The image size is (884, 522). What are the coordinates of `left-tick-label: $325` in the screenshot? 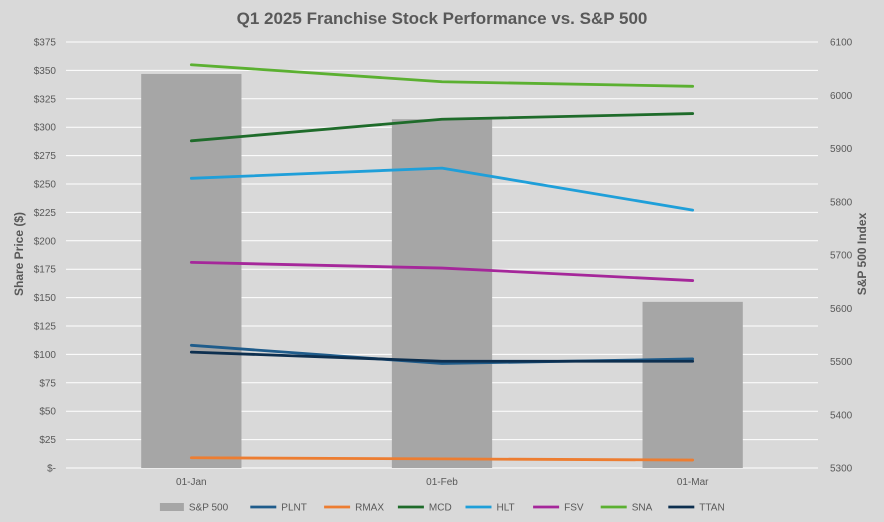 It's located at (45, 99).